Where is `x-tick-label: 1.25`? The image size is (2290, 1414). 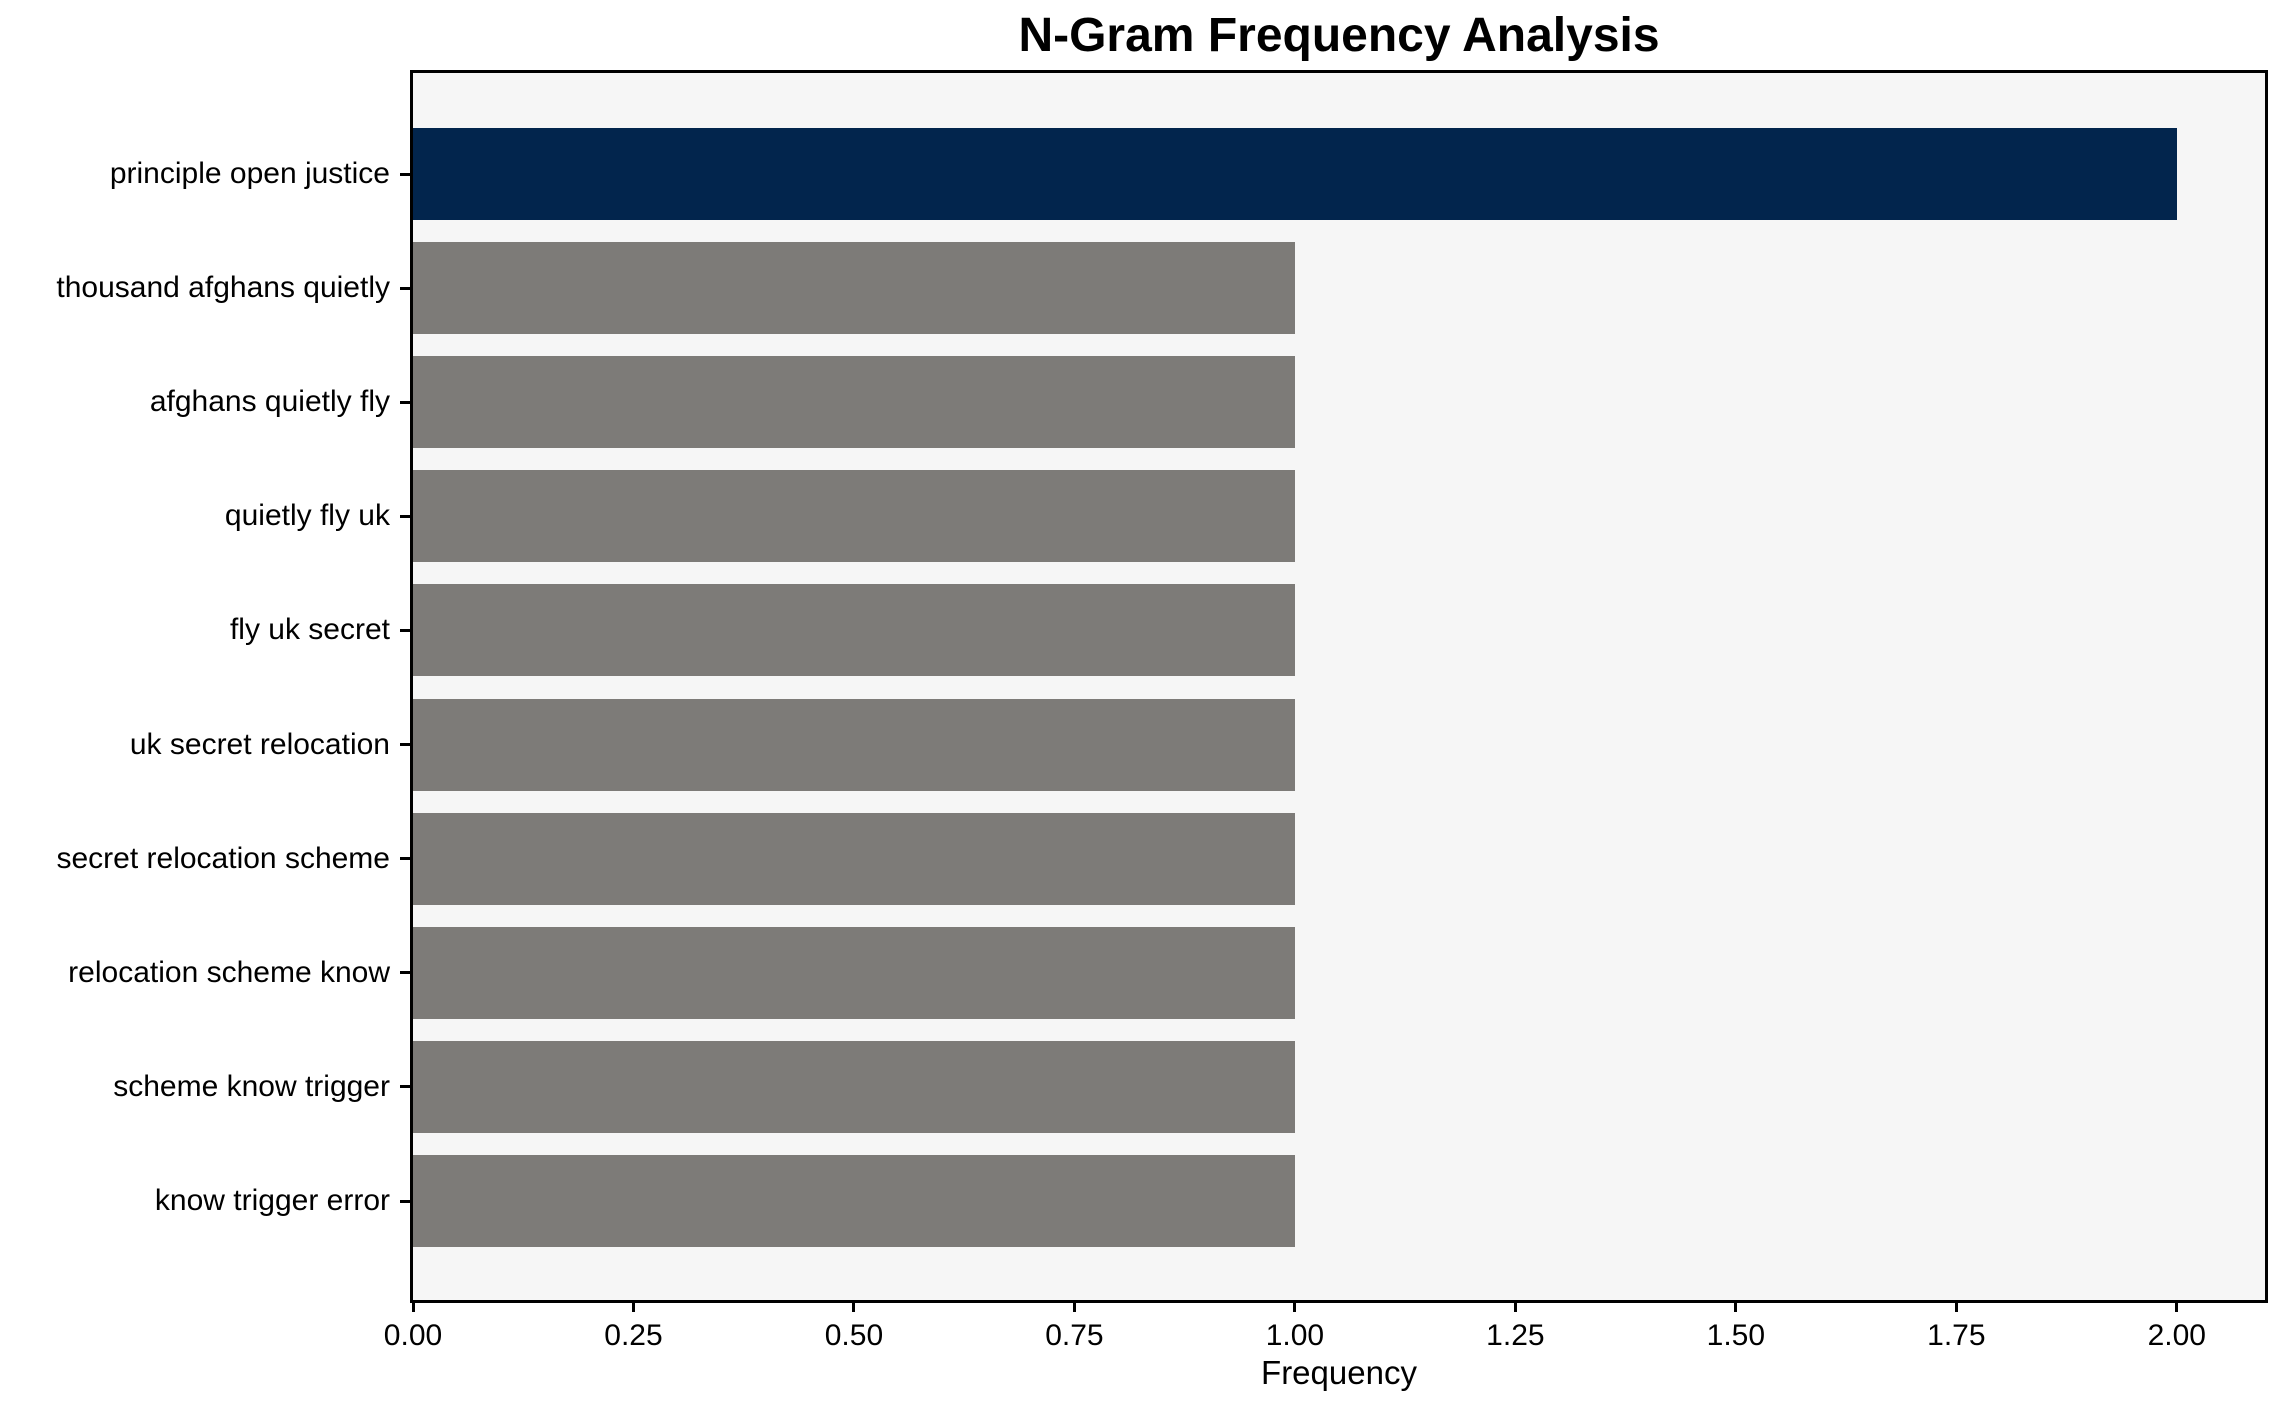
x-tick-label: 1.25 is located at coordinates (1515, 1335).